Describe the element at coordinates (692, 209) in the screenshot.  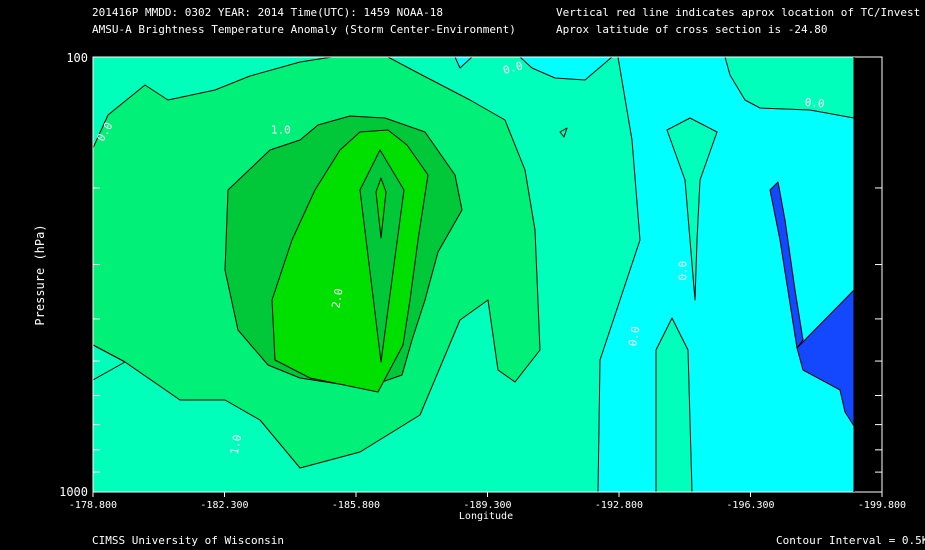
I see `region-level-0-5-spike-upper` at that location.